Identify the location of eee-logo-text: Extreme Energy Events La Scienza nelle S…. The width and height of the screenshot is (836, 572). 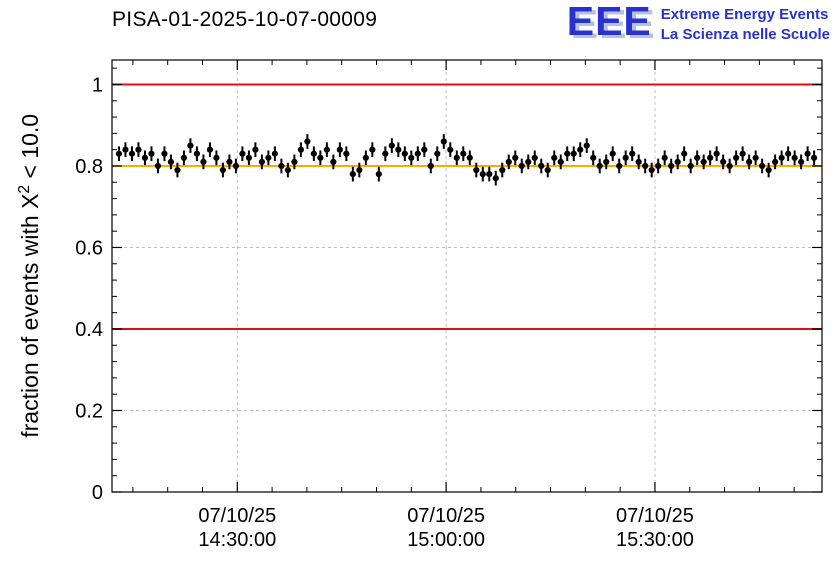
(745, 24).